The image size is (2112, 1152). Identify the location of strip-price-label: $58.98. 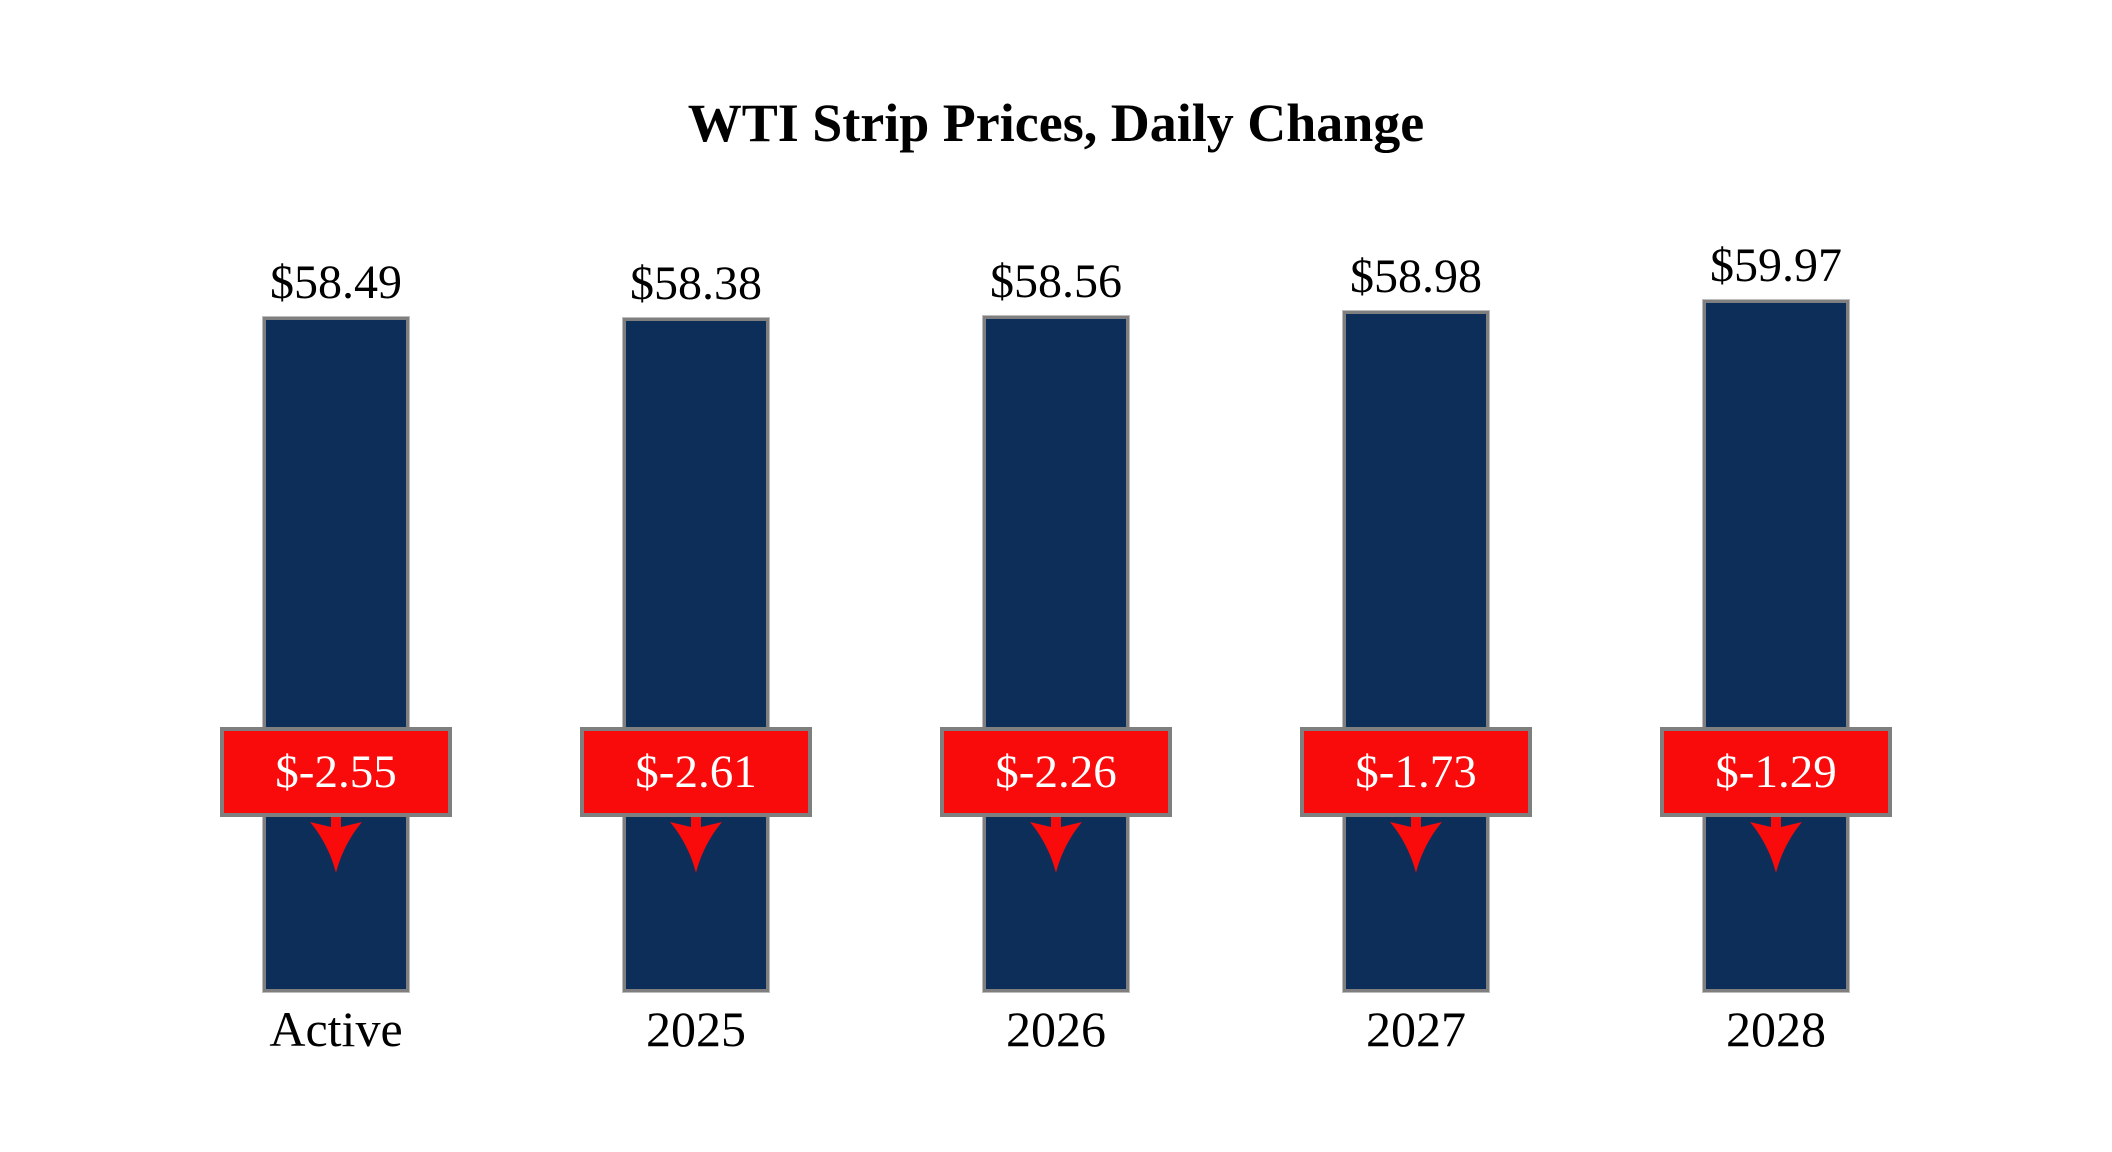
(1416, 276).